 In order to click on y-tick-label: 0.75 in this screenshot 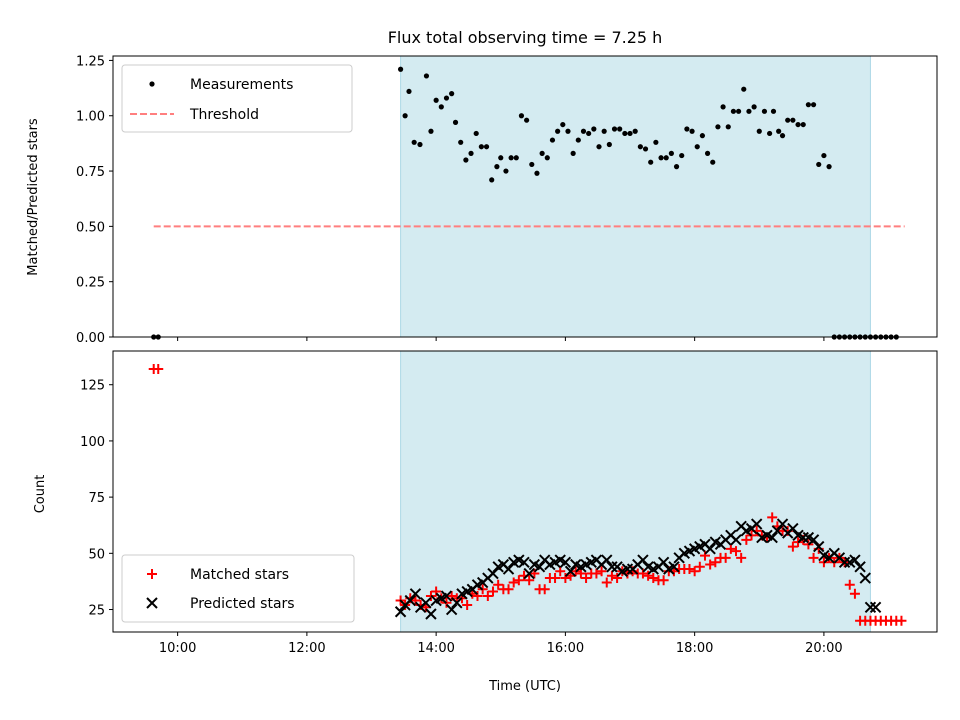, I will do `click(90, 172)`.